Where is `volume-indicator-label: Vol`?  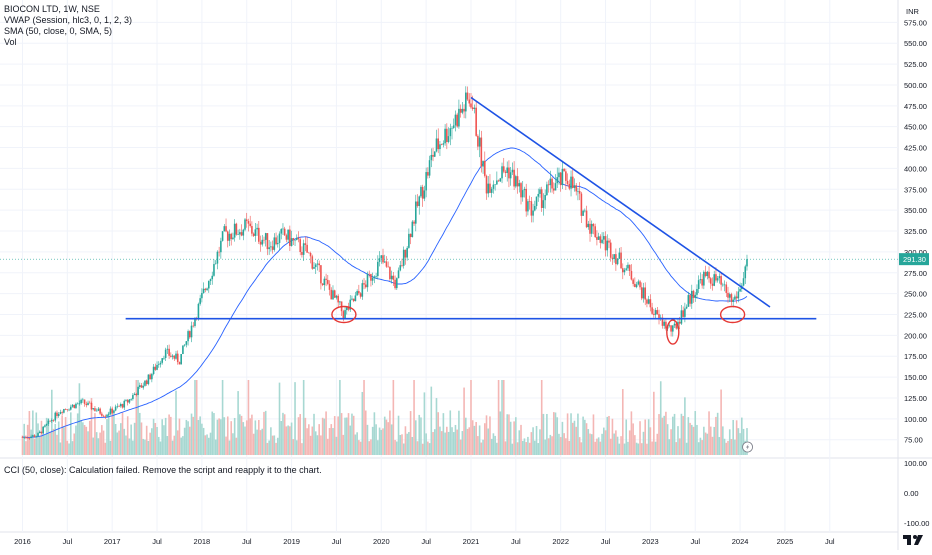 volume-indicator-label: Vol is located at coordinates (10, 42).